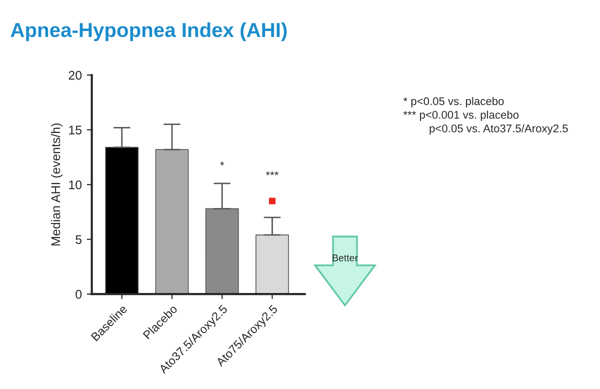 The height and width of the screenshot is (389, 600). What do you see at coordinates (75, 130) in the screenshot?
I see `y-tick-label: 15` at bounding box center [75, 130].